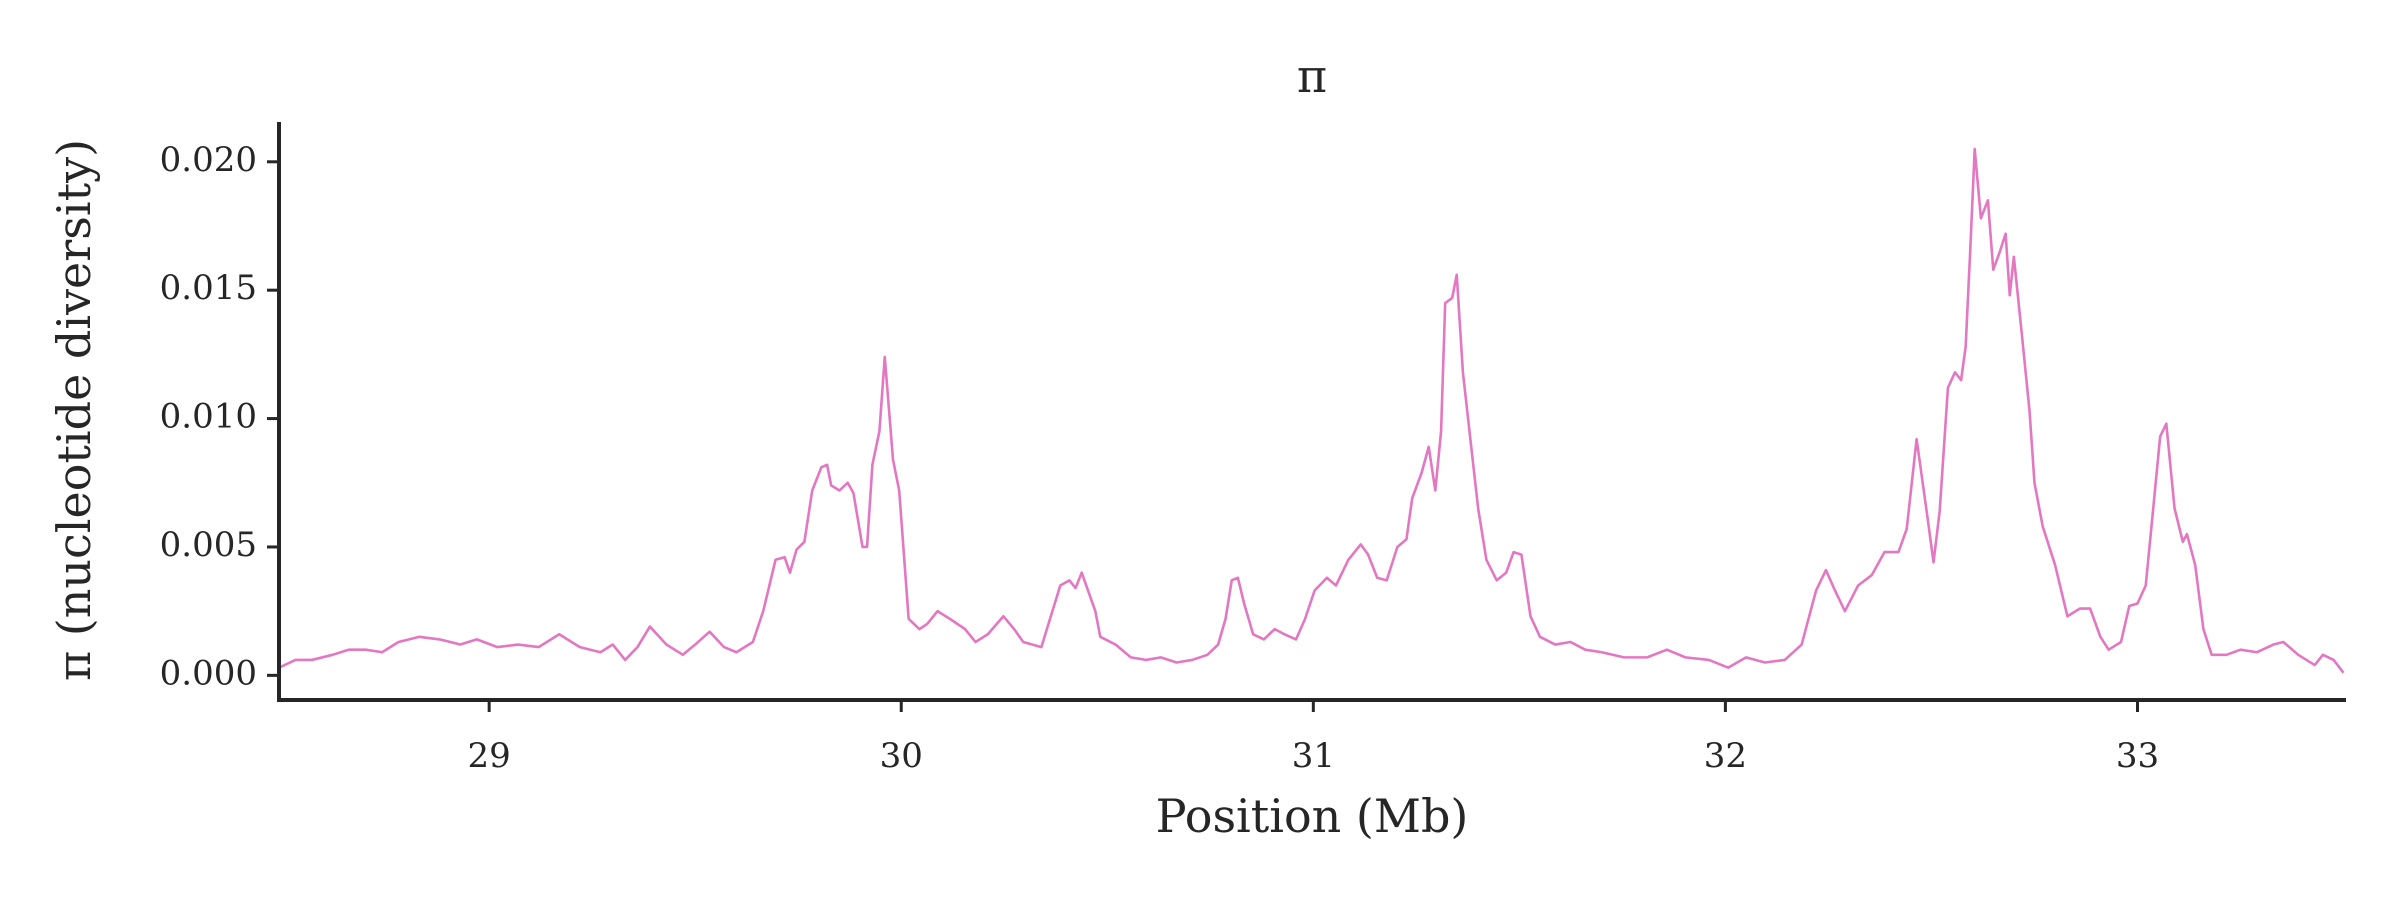  Describe the element at coordinates (1313, 756) in the screenshot. I see `x-tick-label: 31` at that location.